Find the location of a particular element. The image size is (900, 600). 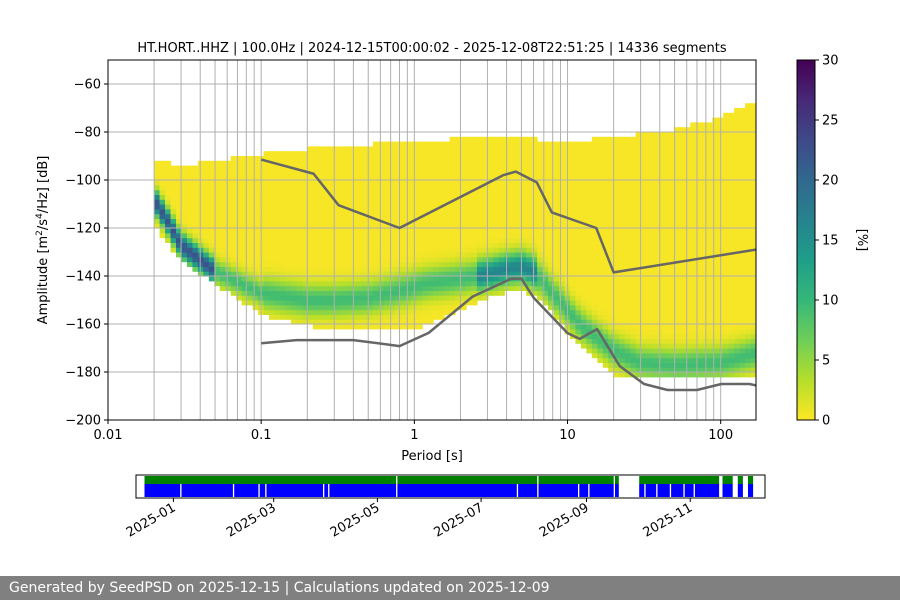

blue-availability-bar is located at coordinates (751, 490).